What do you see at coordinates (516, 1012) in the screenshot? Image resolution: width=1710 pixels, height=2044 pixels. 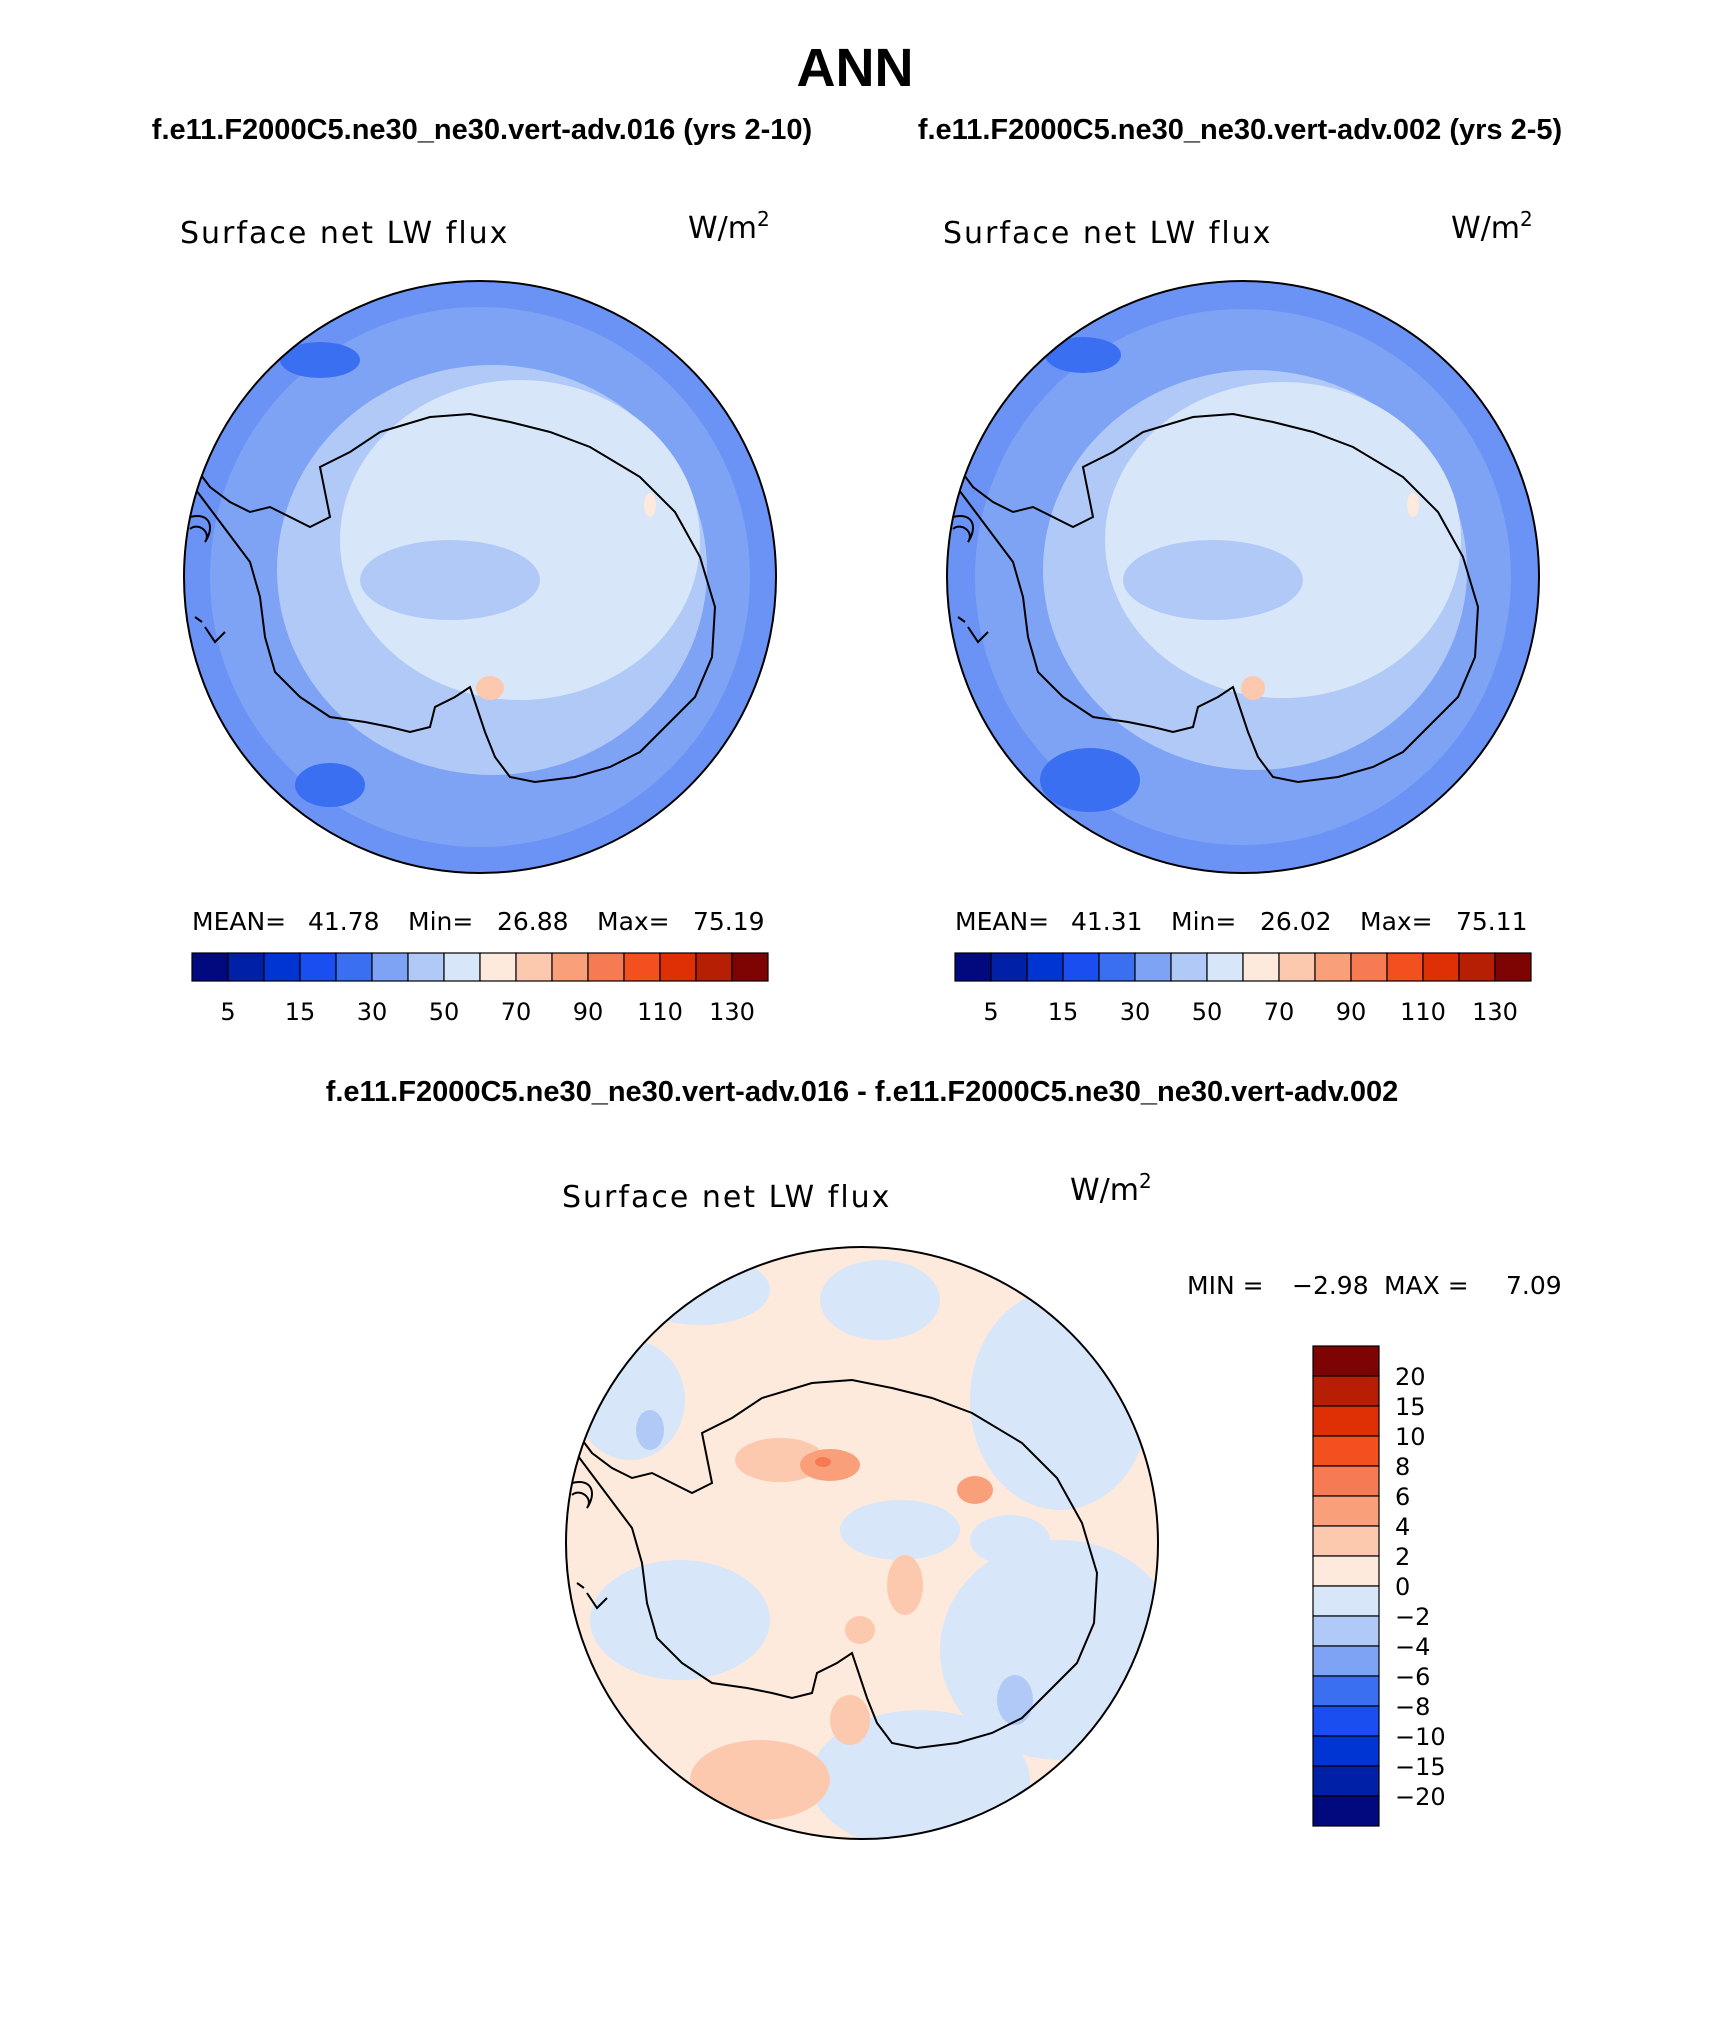 I see `left-colorbar-label: 70` at bounding box center [516, 1012].